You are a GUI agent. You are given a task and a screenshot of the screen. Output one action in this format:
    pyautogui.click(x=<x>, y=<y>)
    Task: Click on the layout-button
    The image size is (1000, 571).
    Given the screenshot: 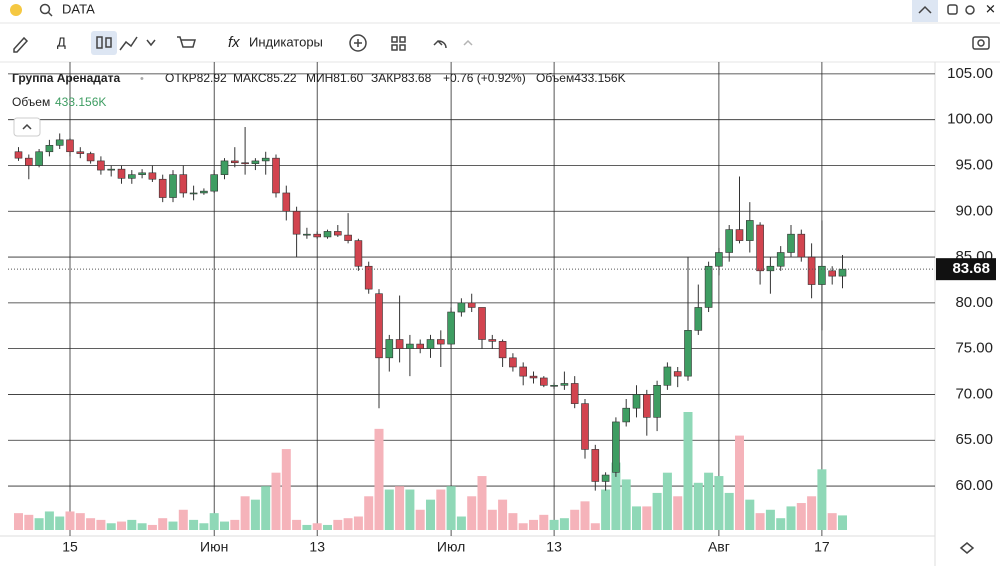 What is the action you would take?
    pyautogui.click(x=398, y=43)
    